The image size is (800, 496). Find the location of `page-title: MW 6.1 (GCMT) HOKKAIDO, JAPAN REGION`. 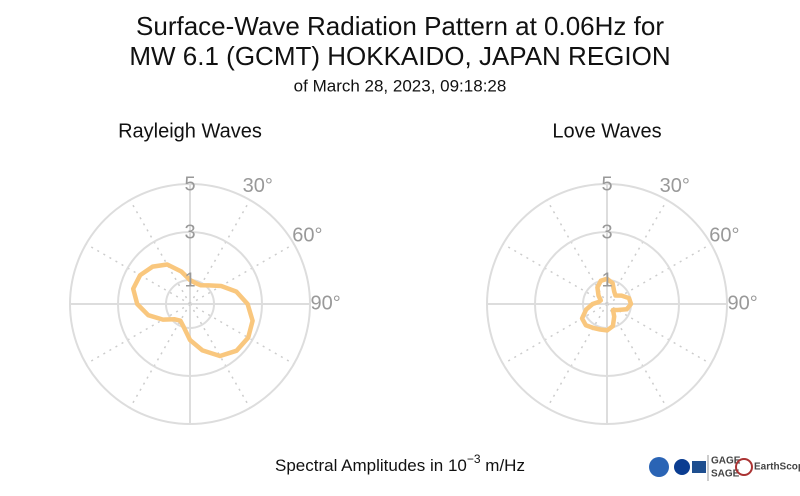

page-title: MW 6.1 (GCMT) HOKKAIDO, JAPAN REGION is located at coordinates (399, 56).